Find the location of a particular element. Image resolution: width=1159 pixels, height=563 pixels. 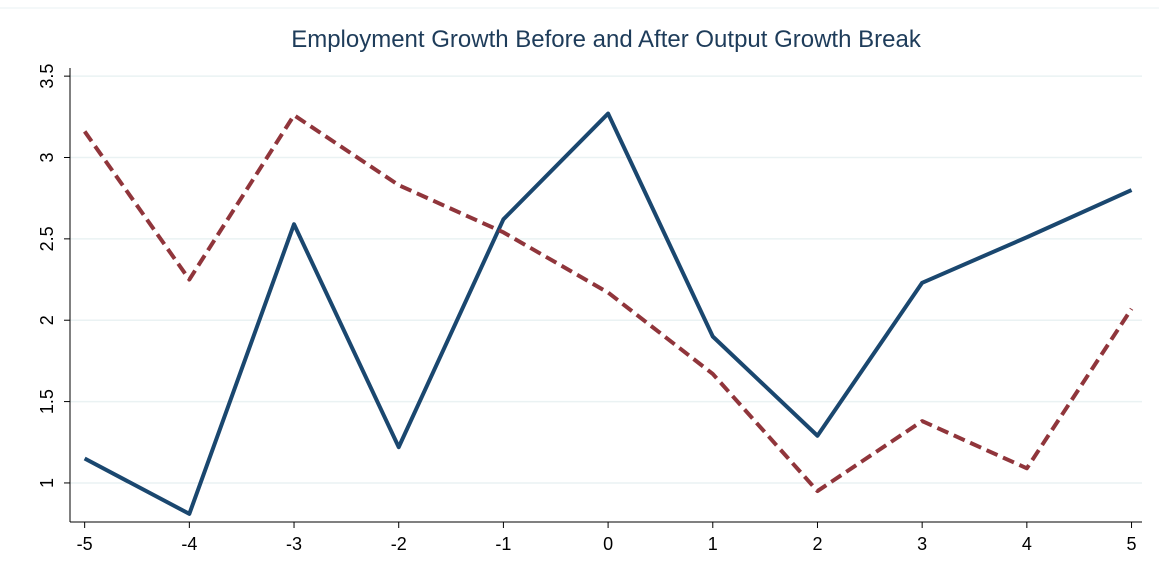

y-tick-label: 3 is located at coordinates (47, 157).